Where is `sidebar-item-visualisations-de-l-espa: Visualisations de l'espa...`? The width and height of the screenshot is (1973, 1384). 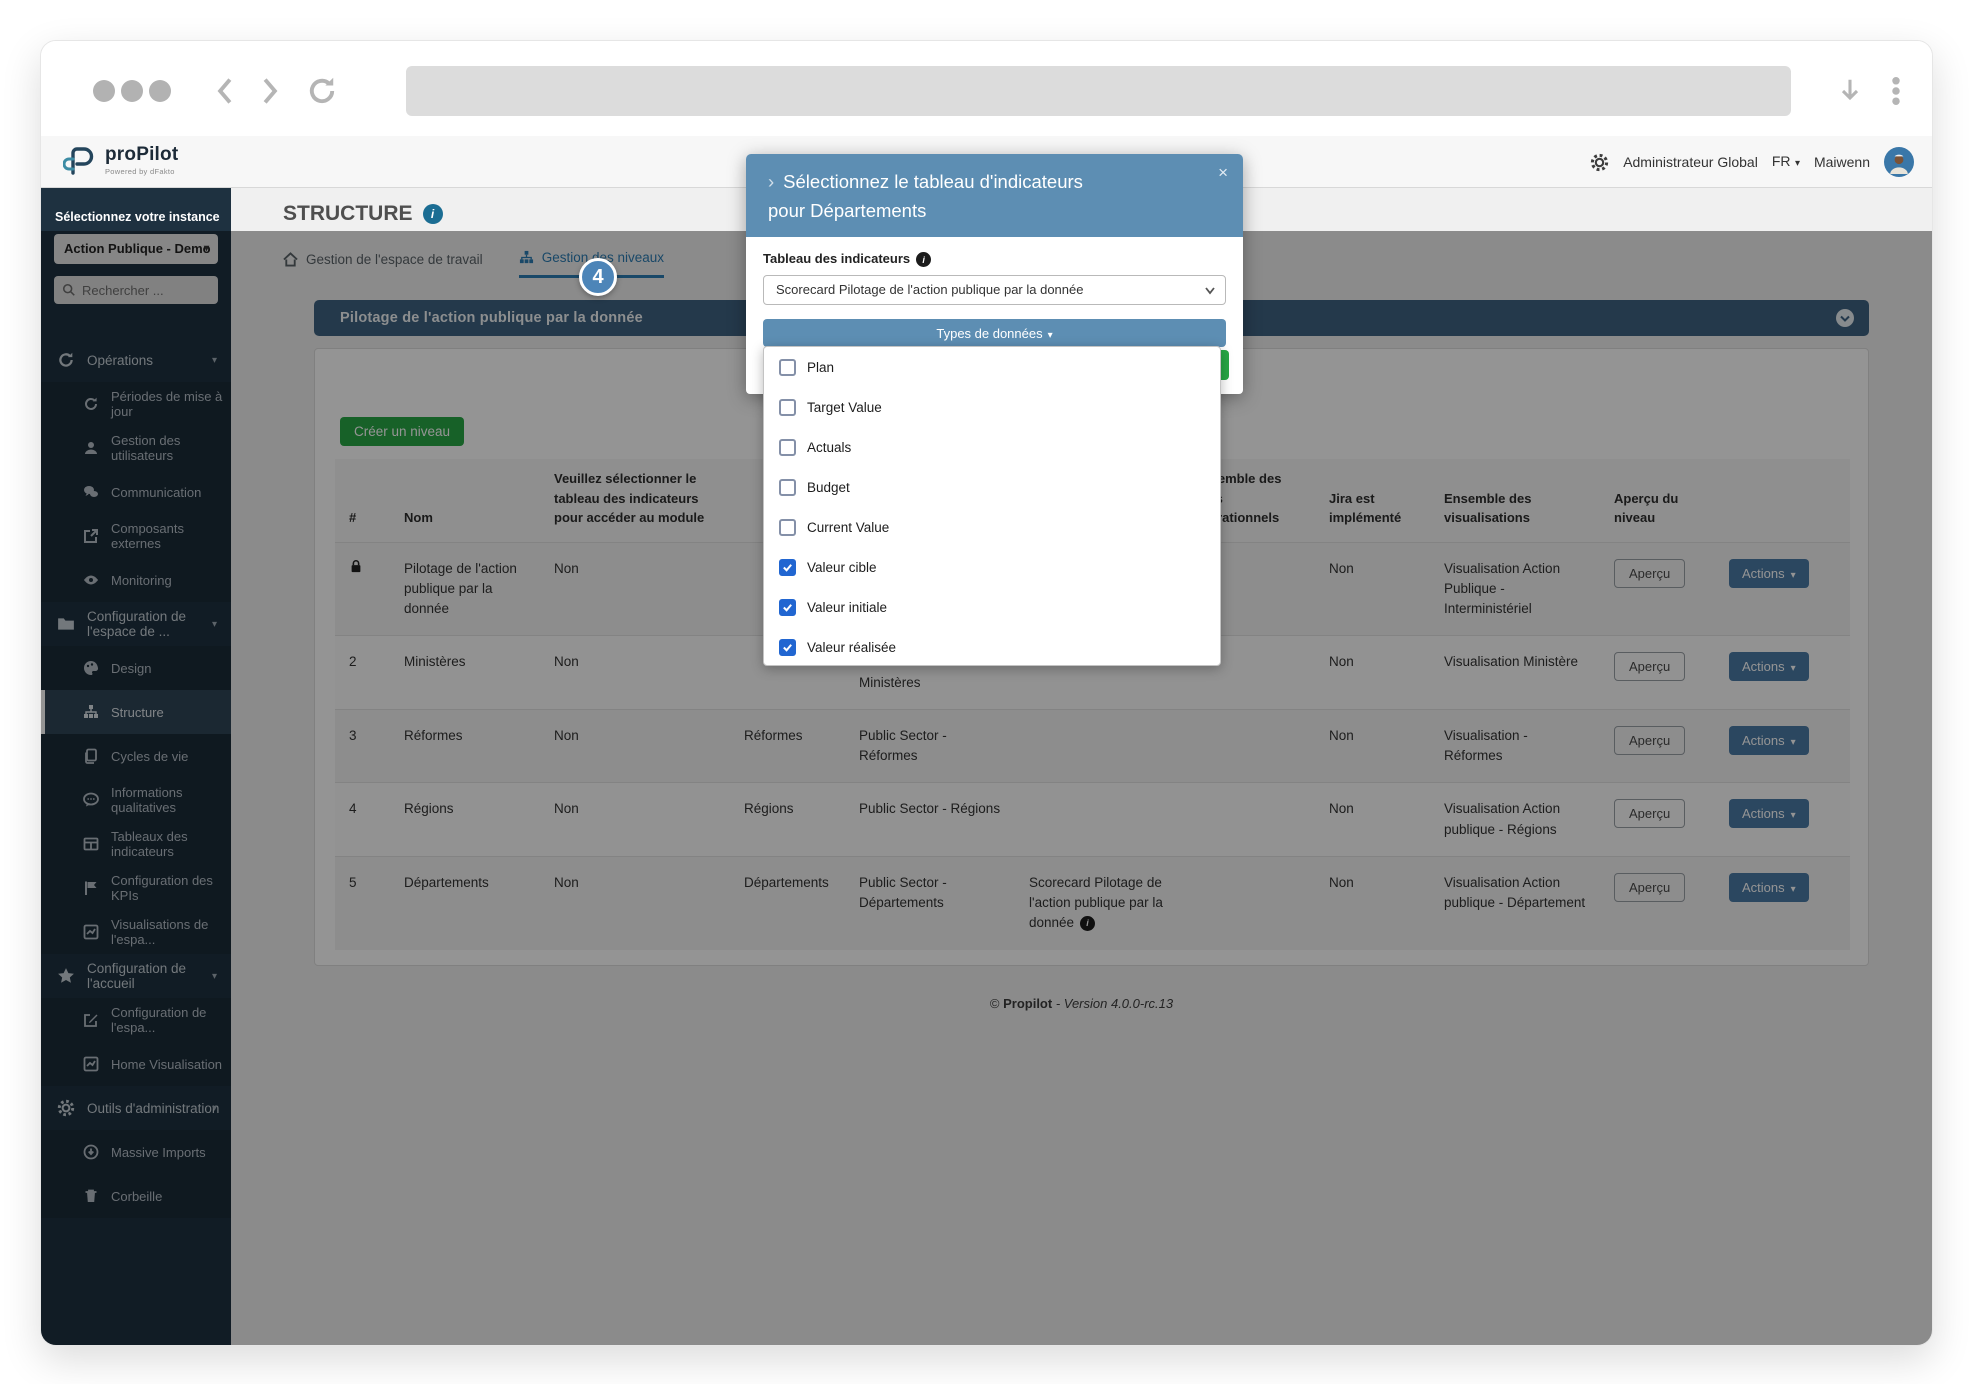
sidebar-item-visualisations-de-l-espa: Visualisations de l'espa... is located at coordinates (136, 932).